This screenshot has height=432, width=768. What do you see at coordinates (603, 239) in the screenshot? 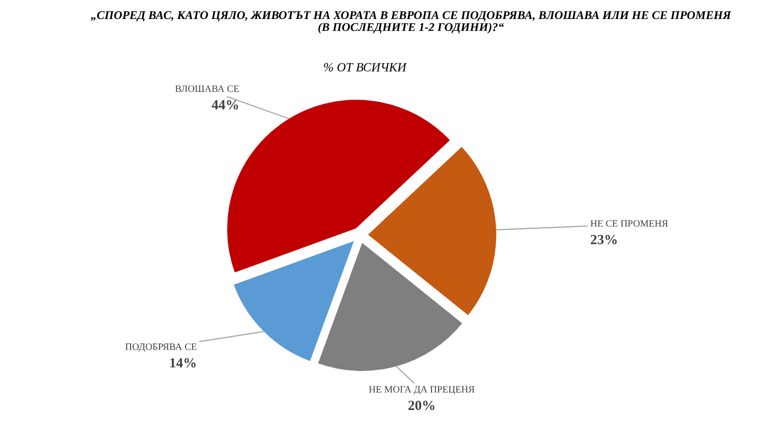
I see `data-label: 23%` at bounding box center [603, 239].